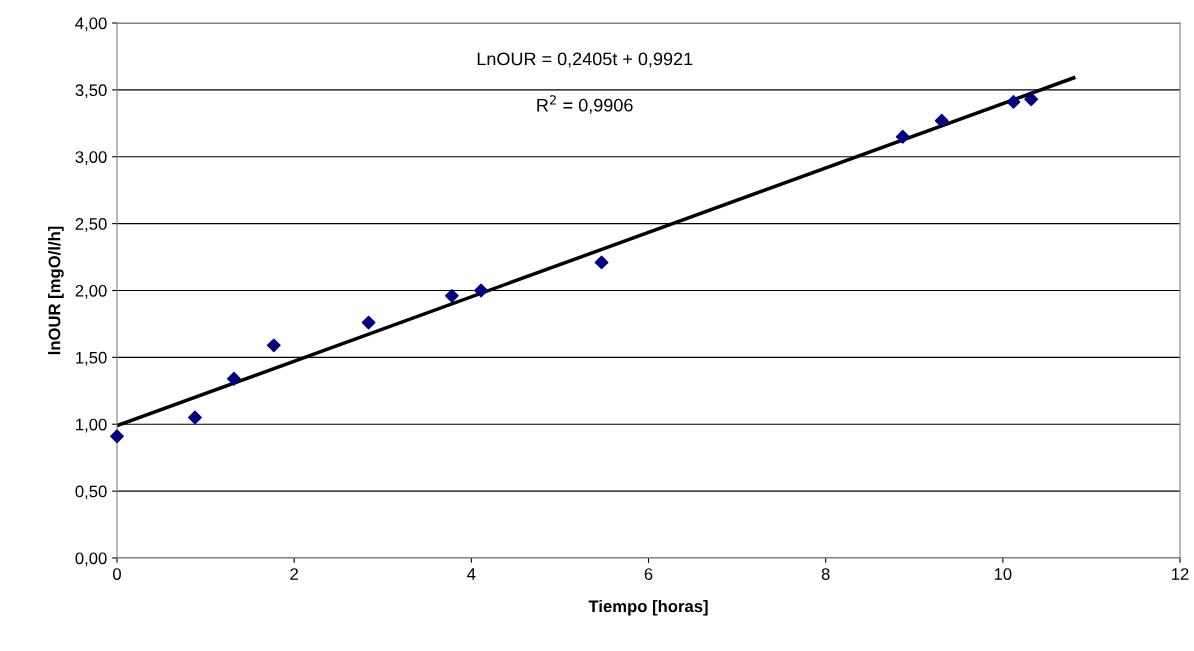 This screenshot has width=1194, height=651. Describe the element at coordinates (585, 104) in the screenshot. I see `annotation: R$^{2}$ = 0,9906` at that location.